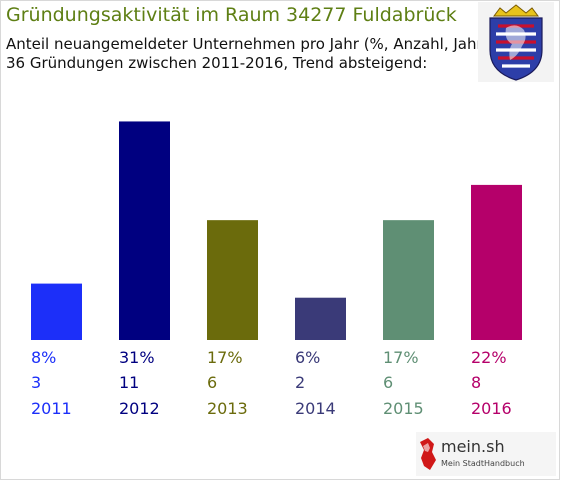  Describe the element at coordinates (483, 463) in the screenshot. I see `logo-tagline: Mein StadtHandbuch` at that location.